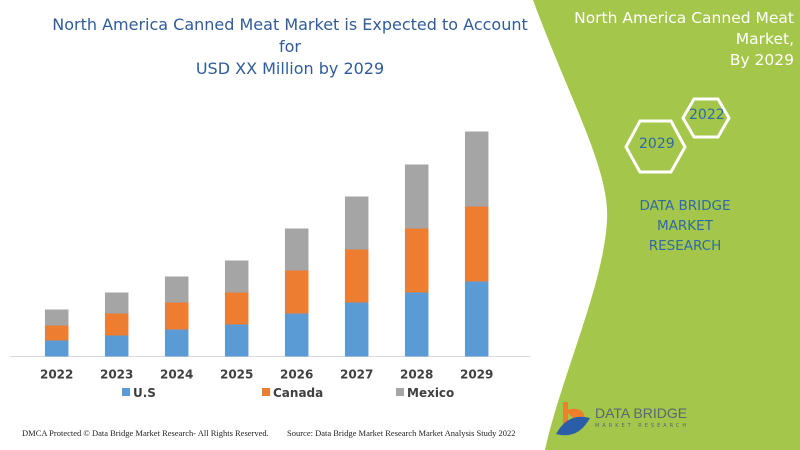  Describe the element at coordinates (641, 413) in the screenshot. I see `logo-name: DATA BRIDGE` at that location.